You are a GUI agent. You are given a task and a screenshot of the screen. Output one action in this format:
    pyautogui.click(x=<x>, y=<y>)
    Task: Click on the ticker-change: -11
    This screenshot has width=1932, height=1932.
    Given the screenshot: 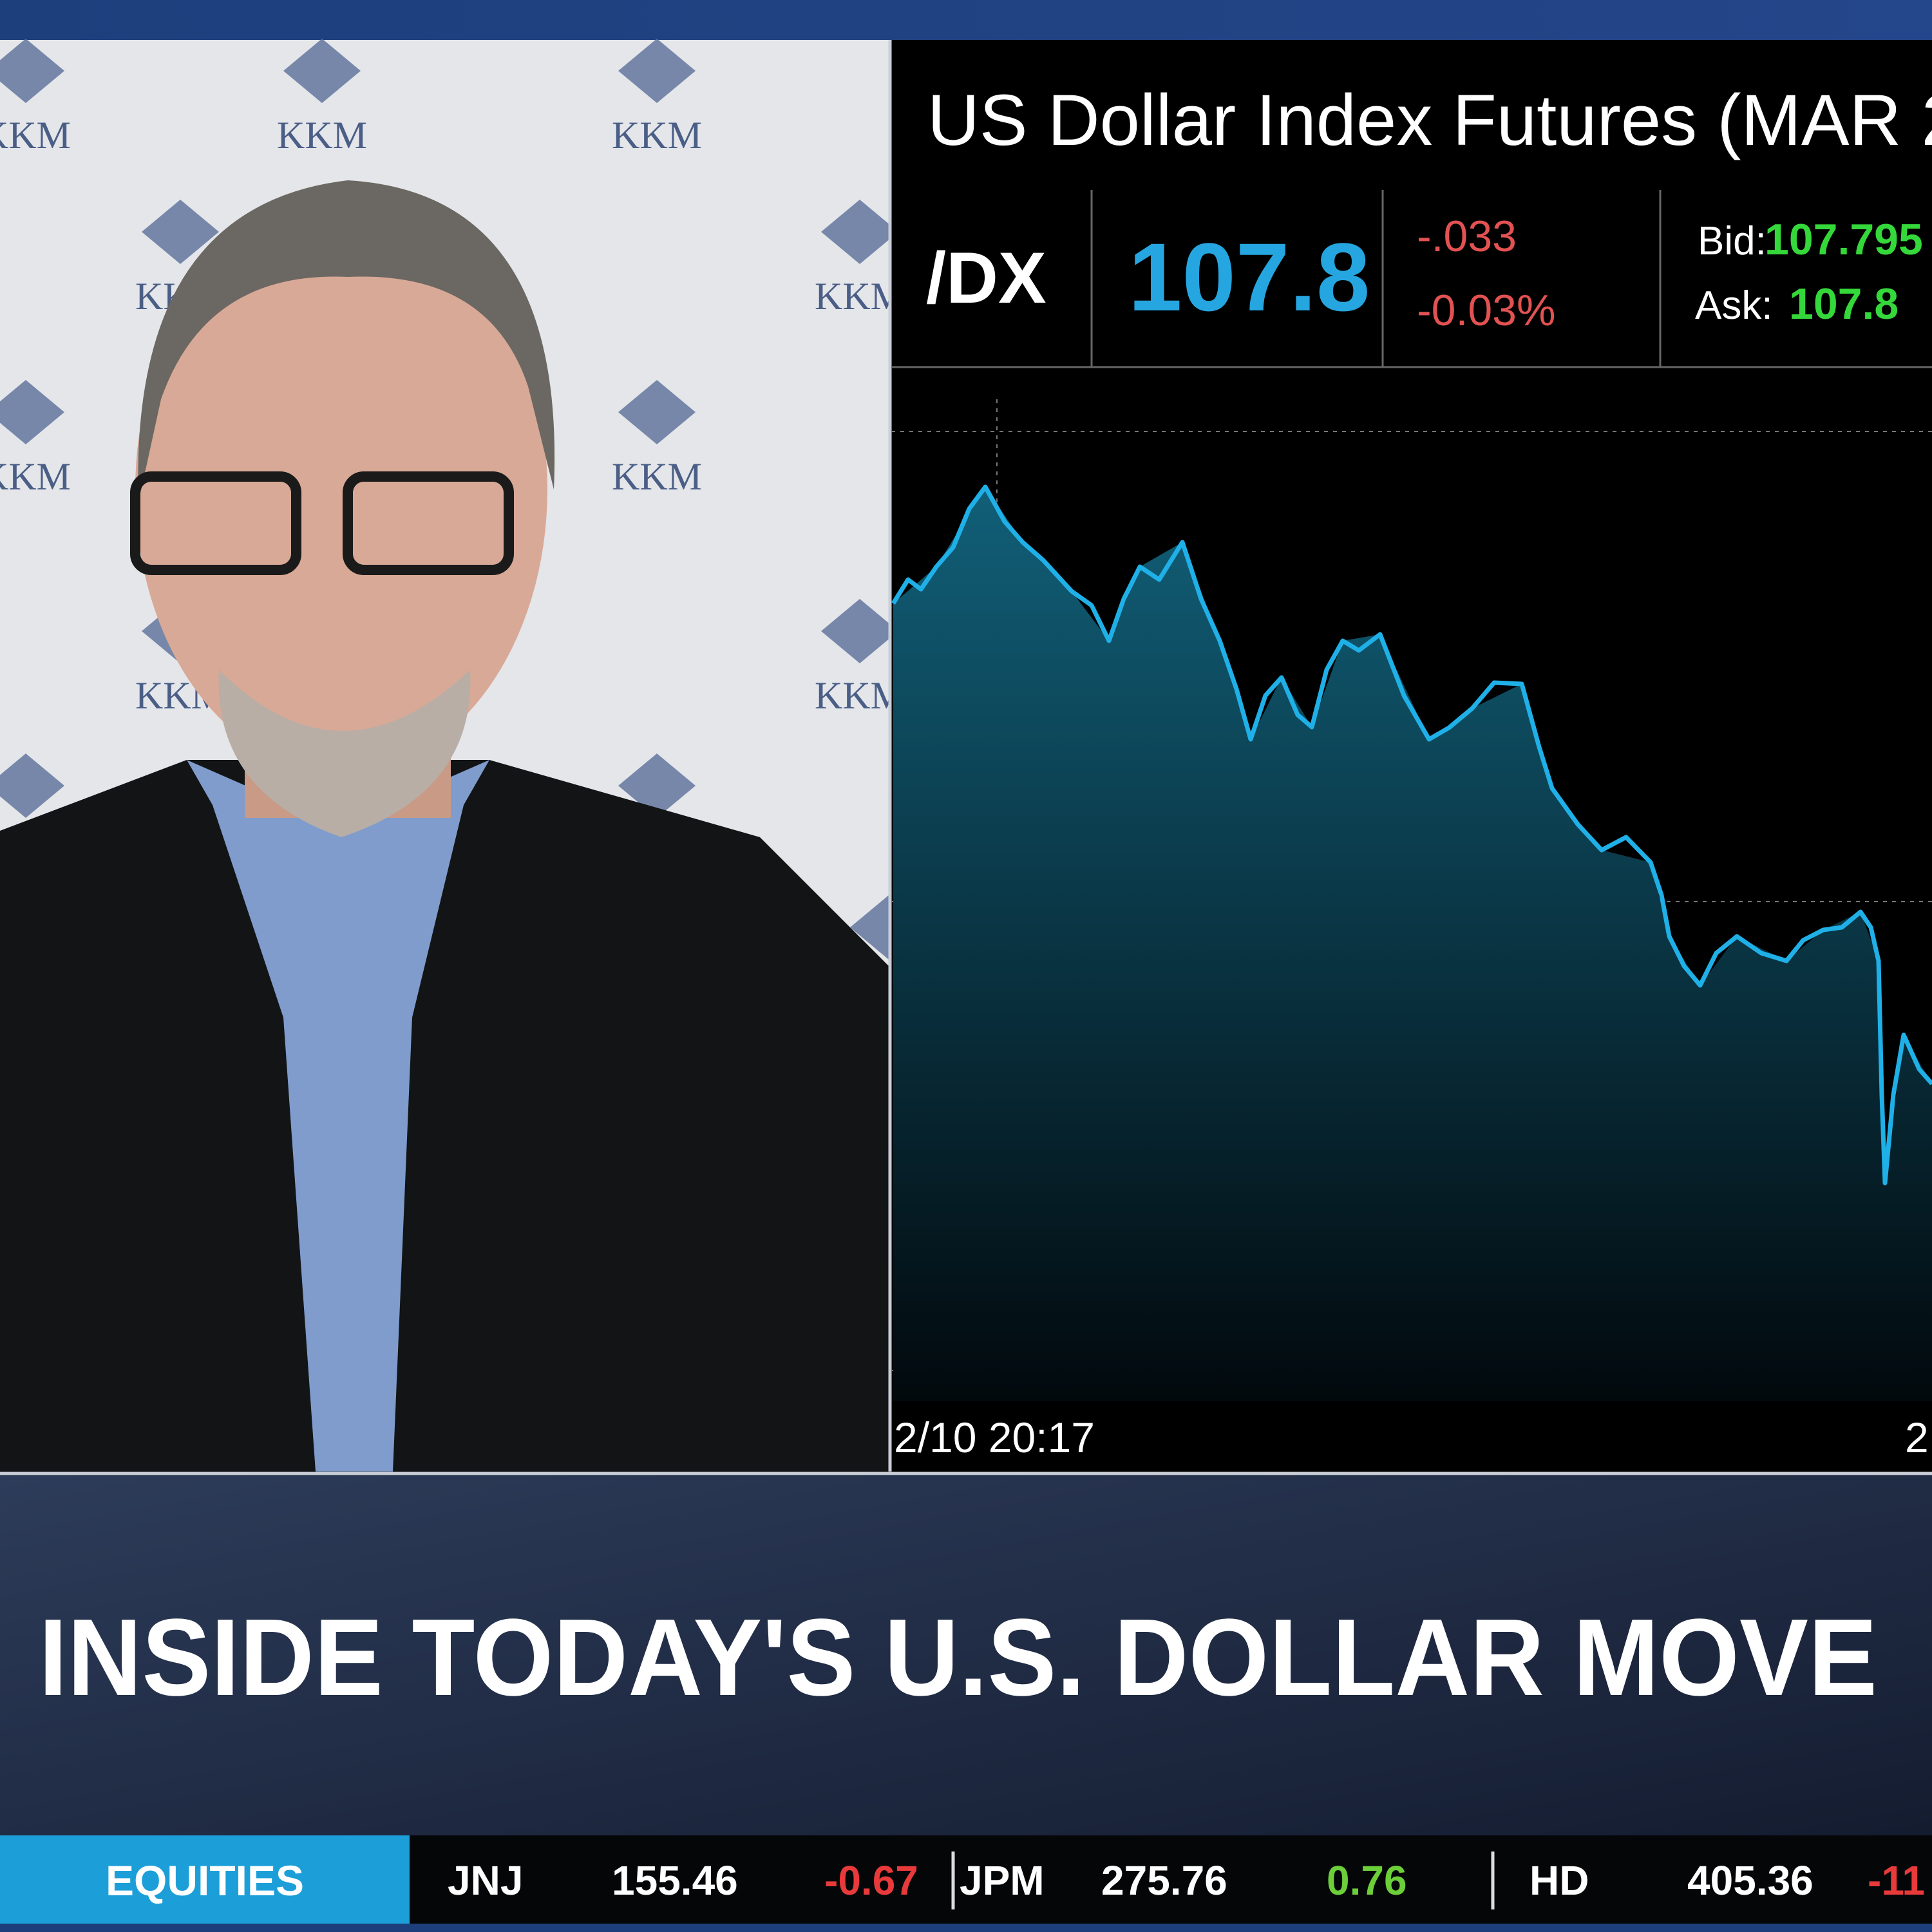 What is the action you would take?
    pyautogui.click(x=1896, y=1880)
    